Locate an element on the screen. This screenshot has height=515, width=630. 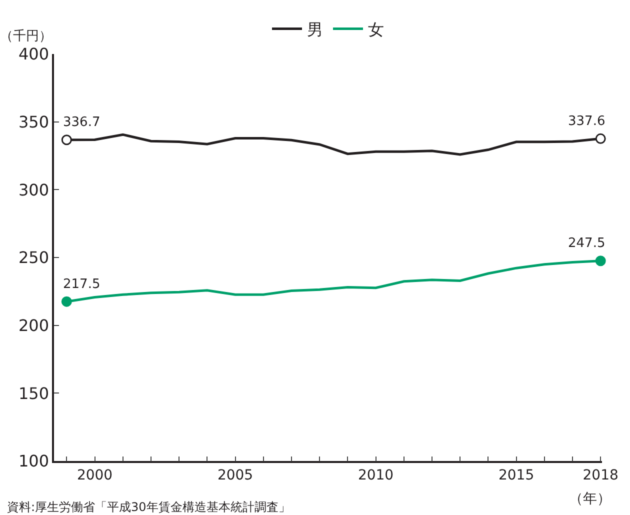
x-tick-label: 2005 is located at coordinates (235, 476).